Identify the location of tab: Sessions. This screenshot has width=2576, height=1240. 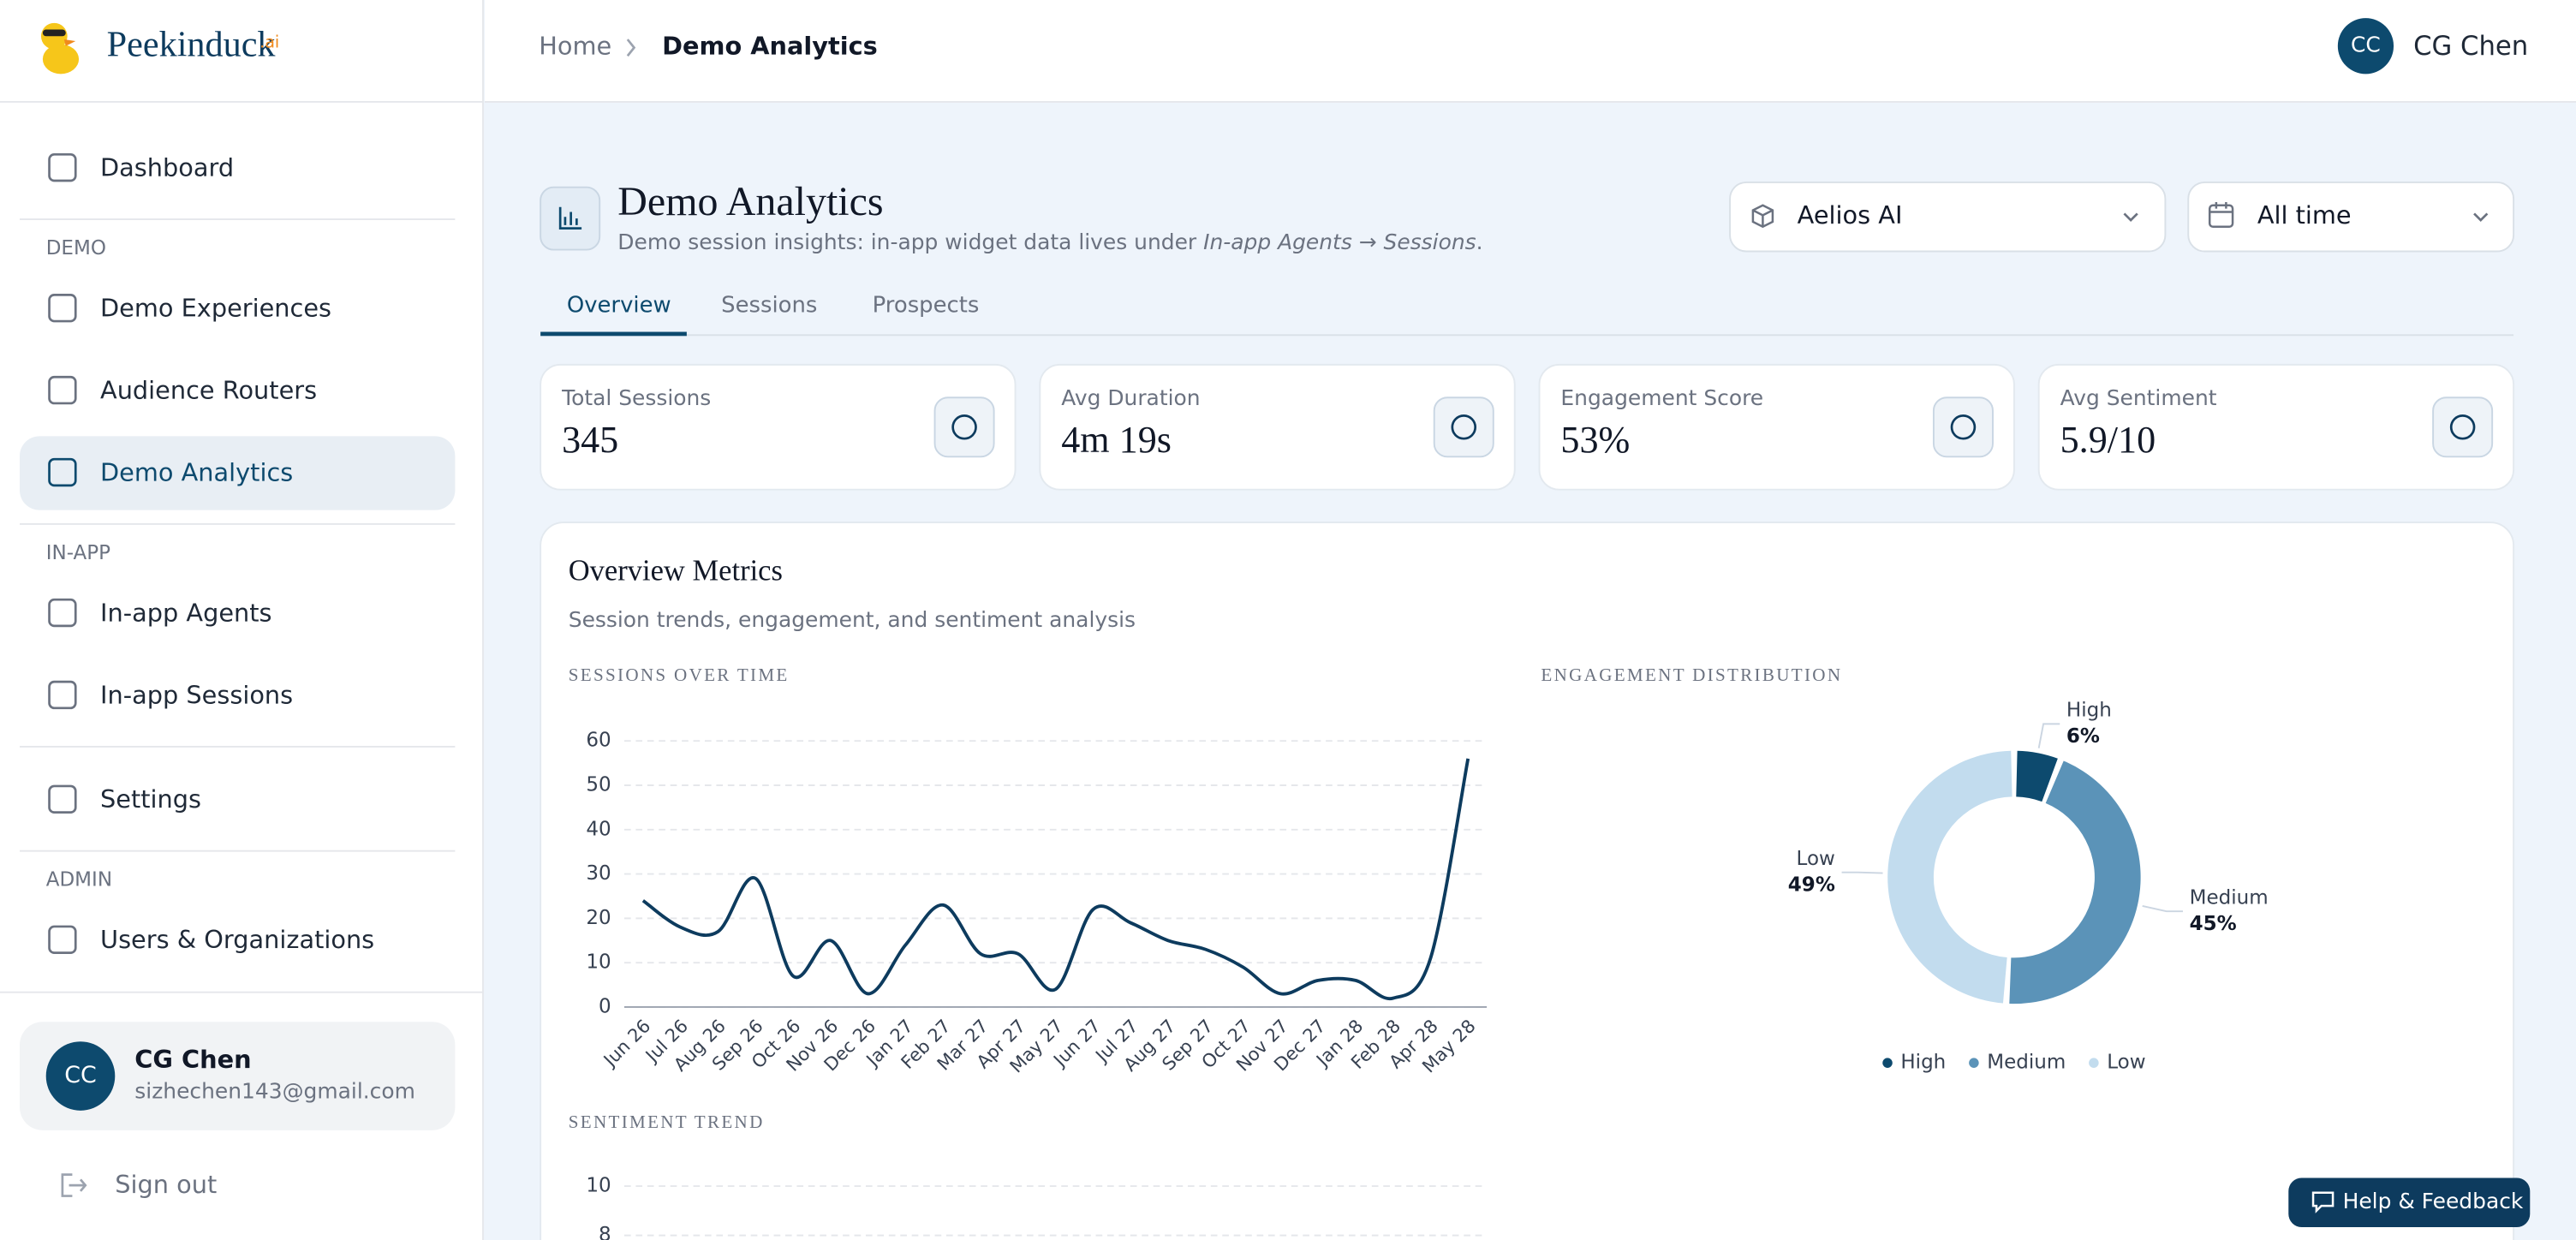
(769, 305).